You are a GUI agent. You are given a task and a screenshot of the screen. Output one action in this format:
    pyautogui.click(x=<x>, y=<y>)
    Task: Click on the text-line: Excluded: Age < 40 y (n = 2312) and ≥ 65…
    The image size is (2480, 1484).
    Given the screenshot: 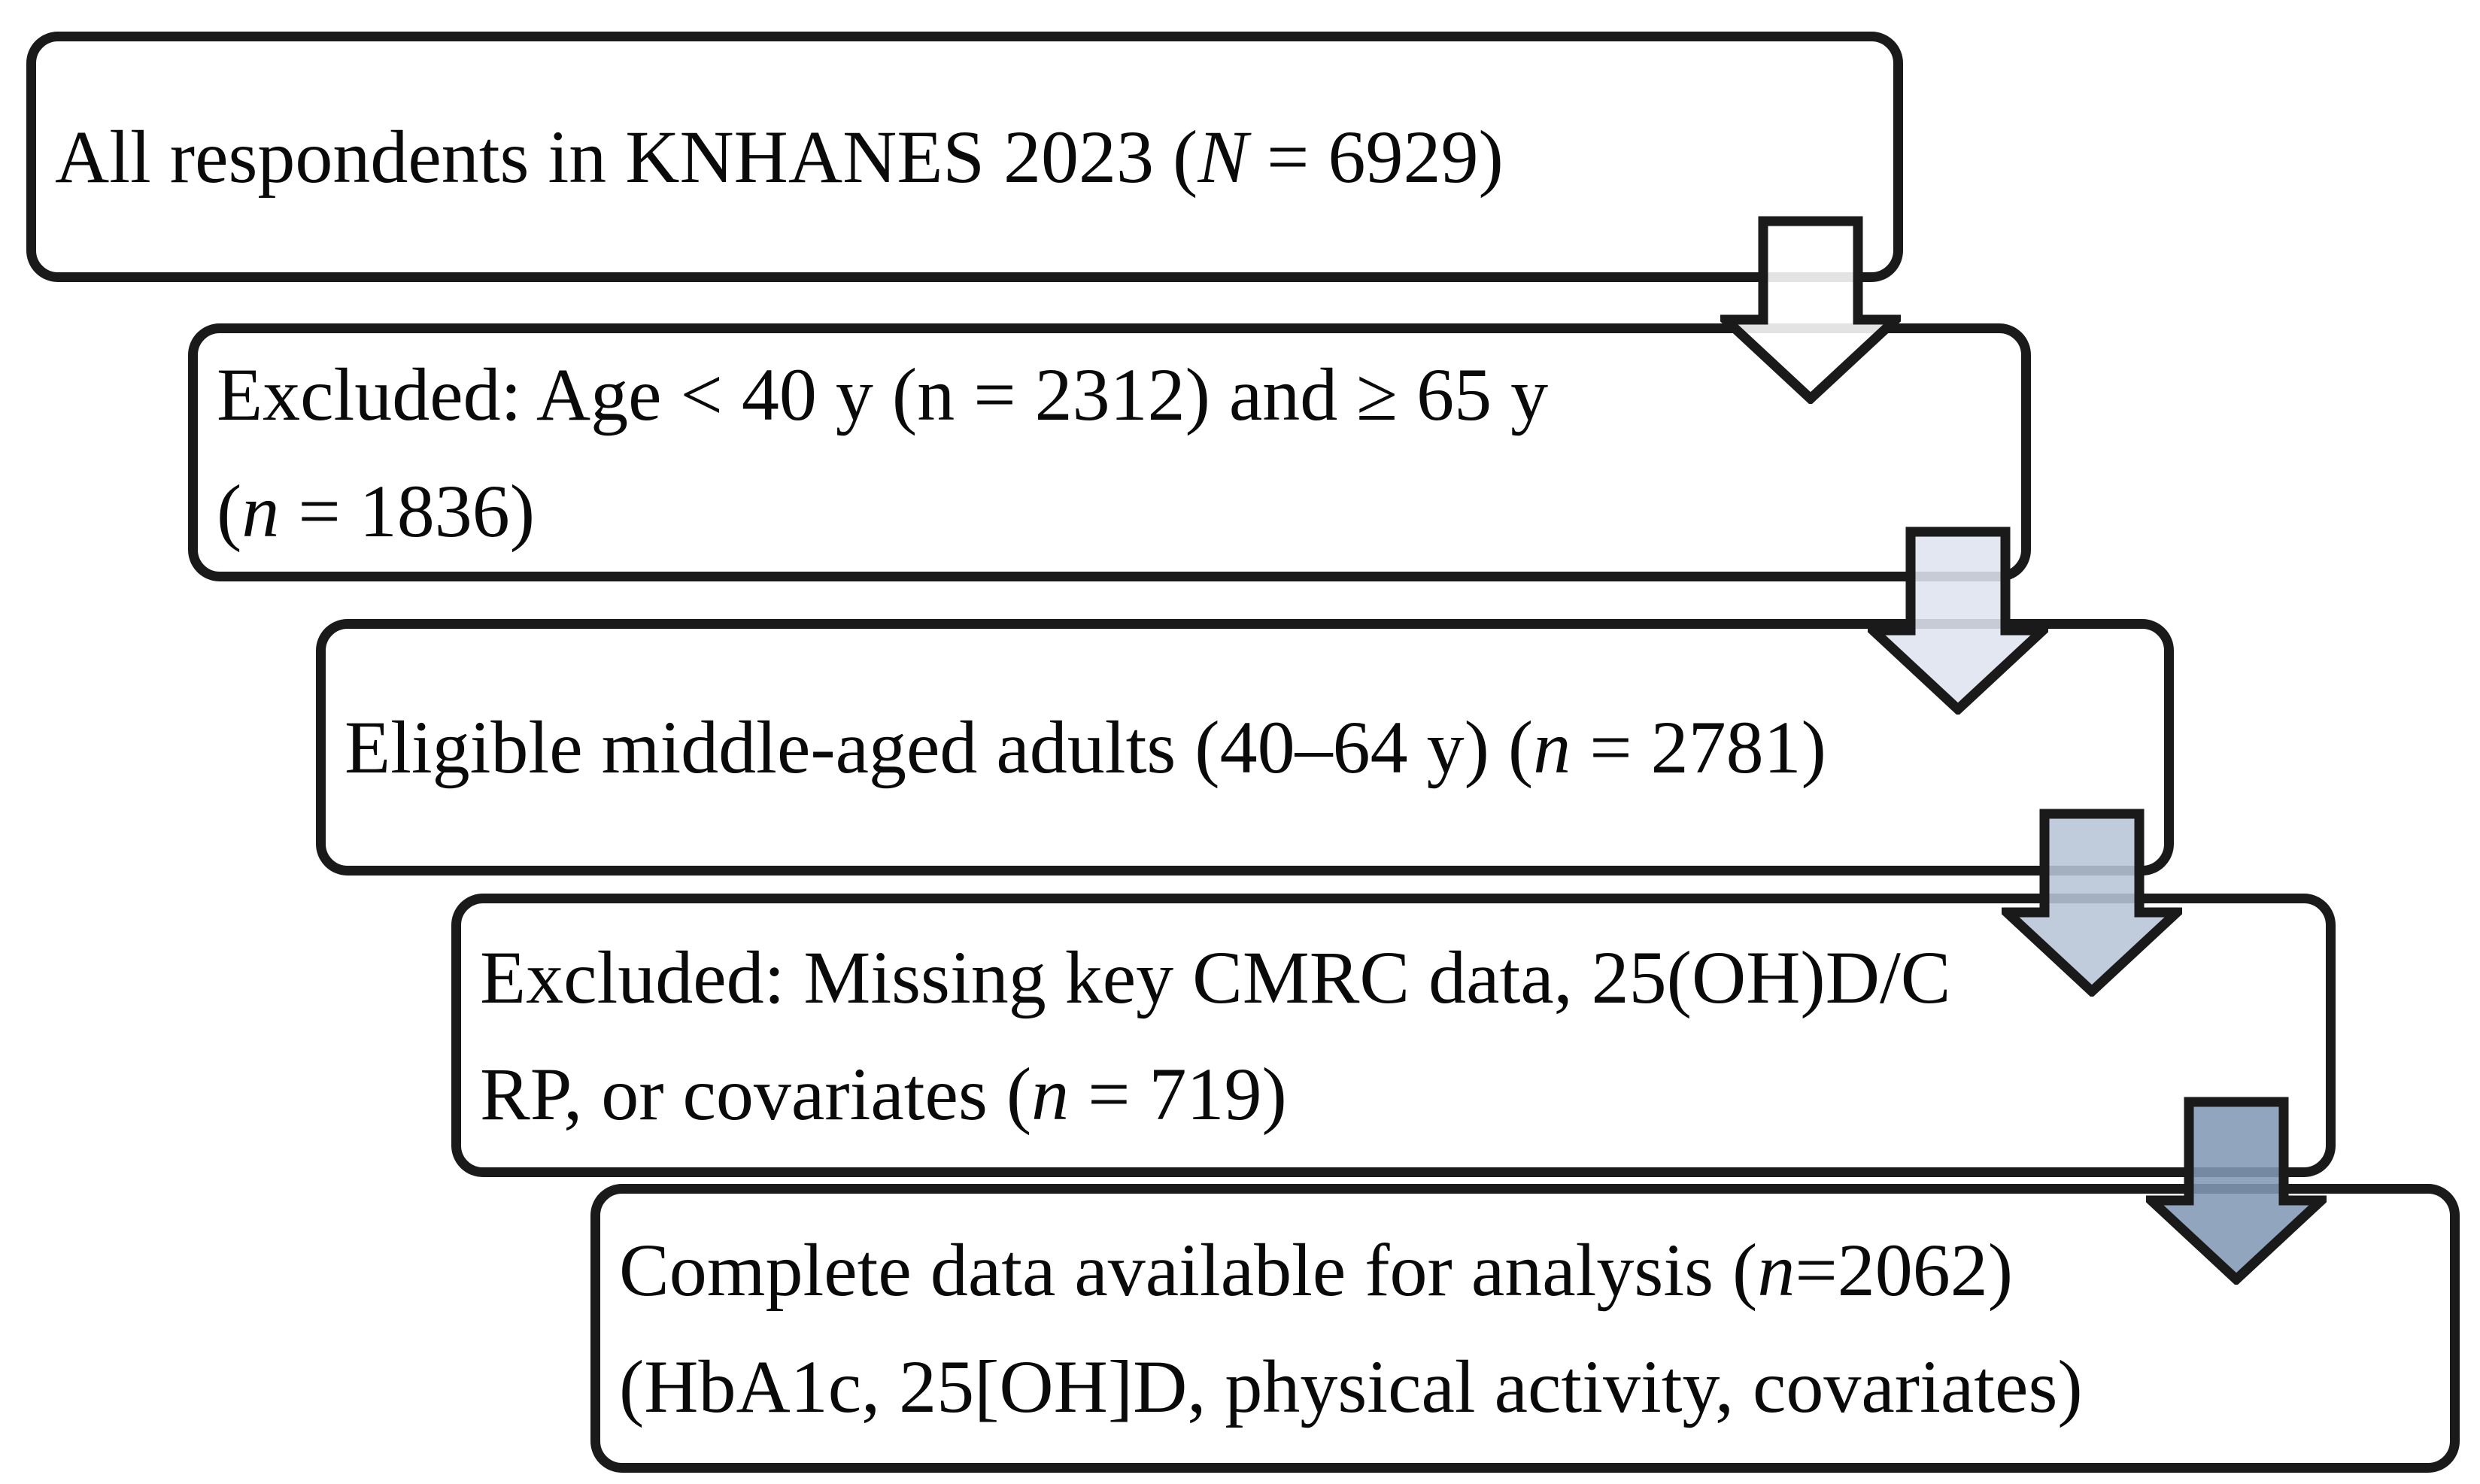 What is the action you would take?
    pyautogui.click(x=883, y=394)
    